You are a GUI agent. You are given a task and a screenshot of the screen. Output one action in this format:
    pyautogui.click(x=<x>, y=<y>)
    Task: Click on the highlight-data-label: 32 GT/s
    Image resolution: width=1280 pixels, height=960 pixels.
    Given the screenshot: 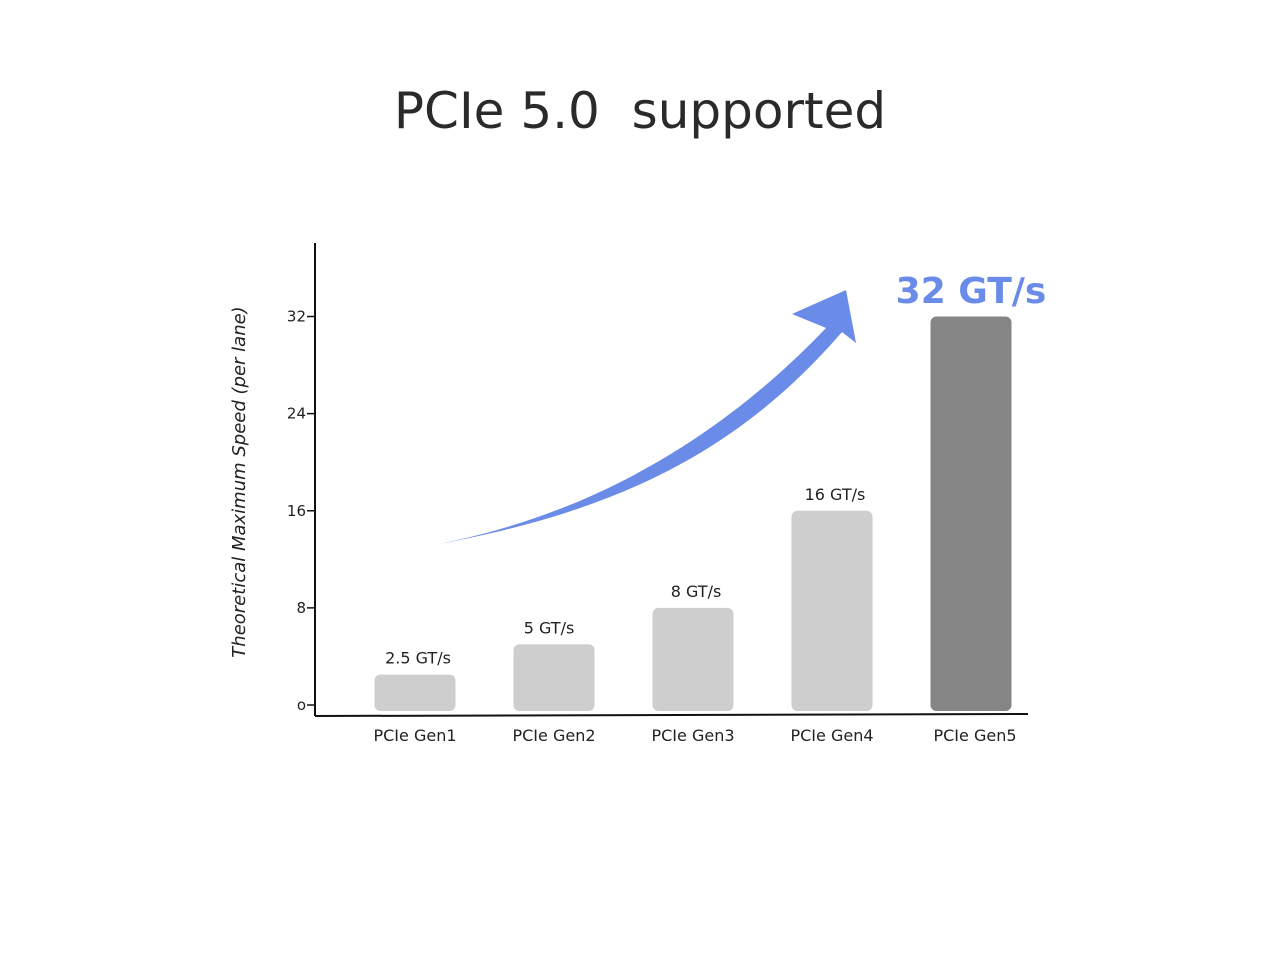 What is the action you would take?
    pyautogui.click(x=971, y=291)
    